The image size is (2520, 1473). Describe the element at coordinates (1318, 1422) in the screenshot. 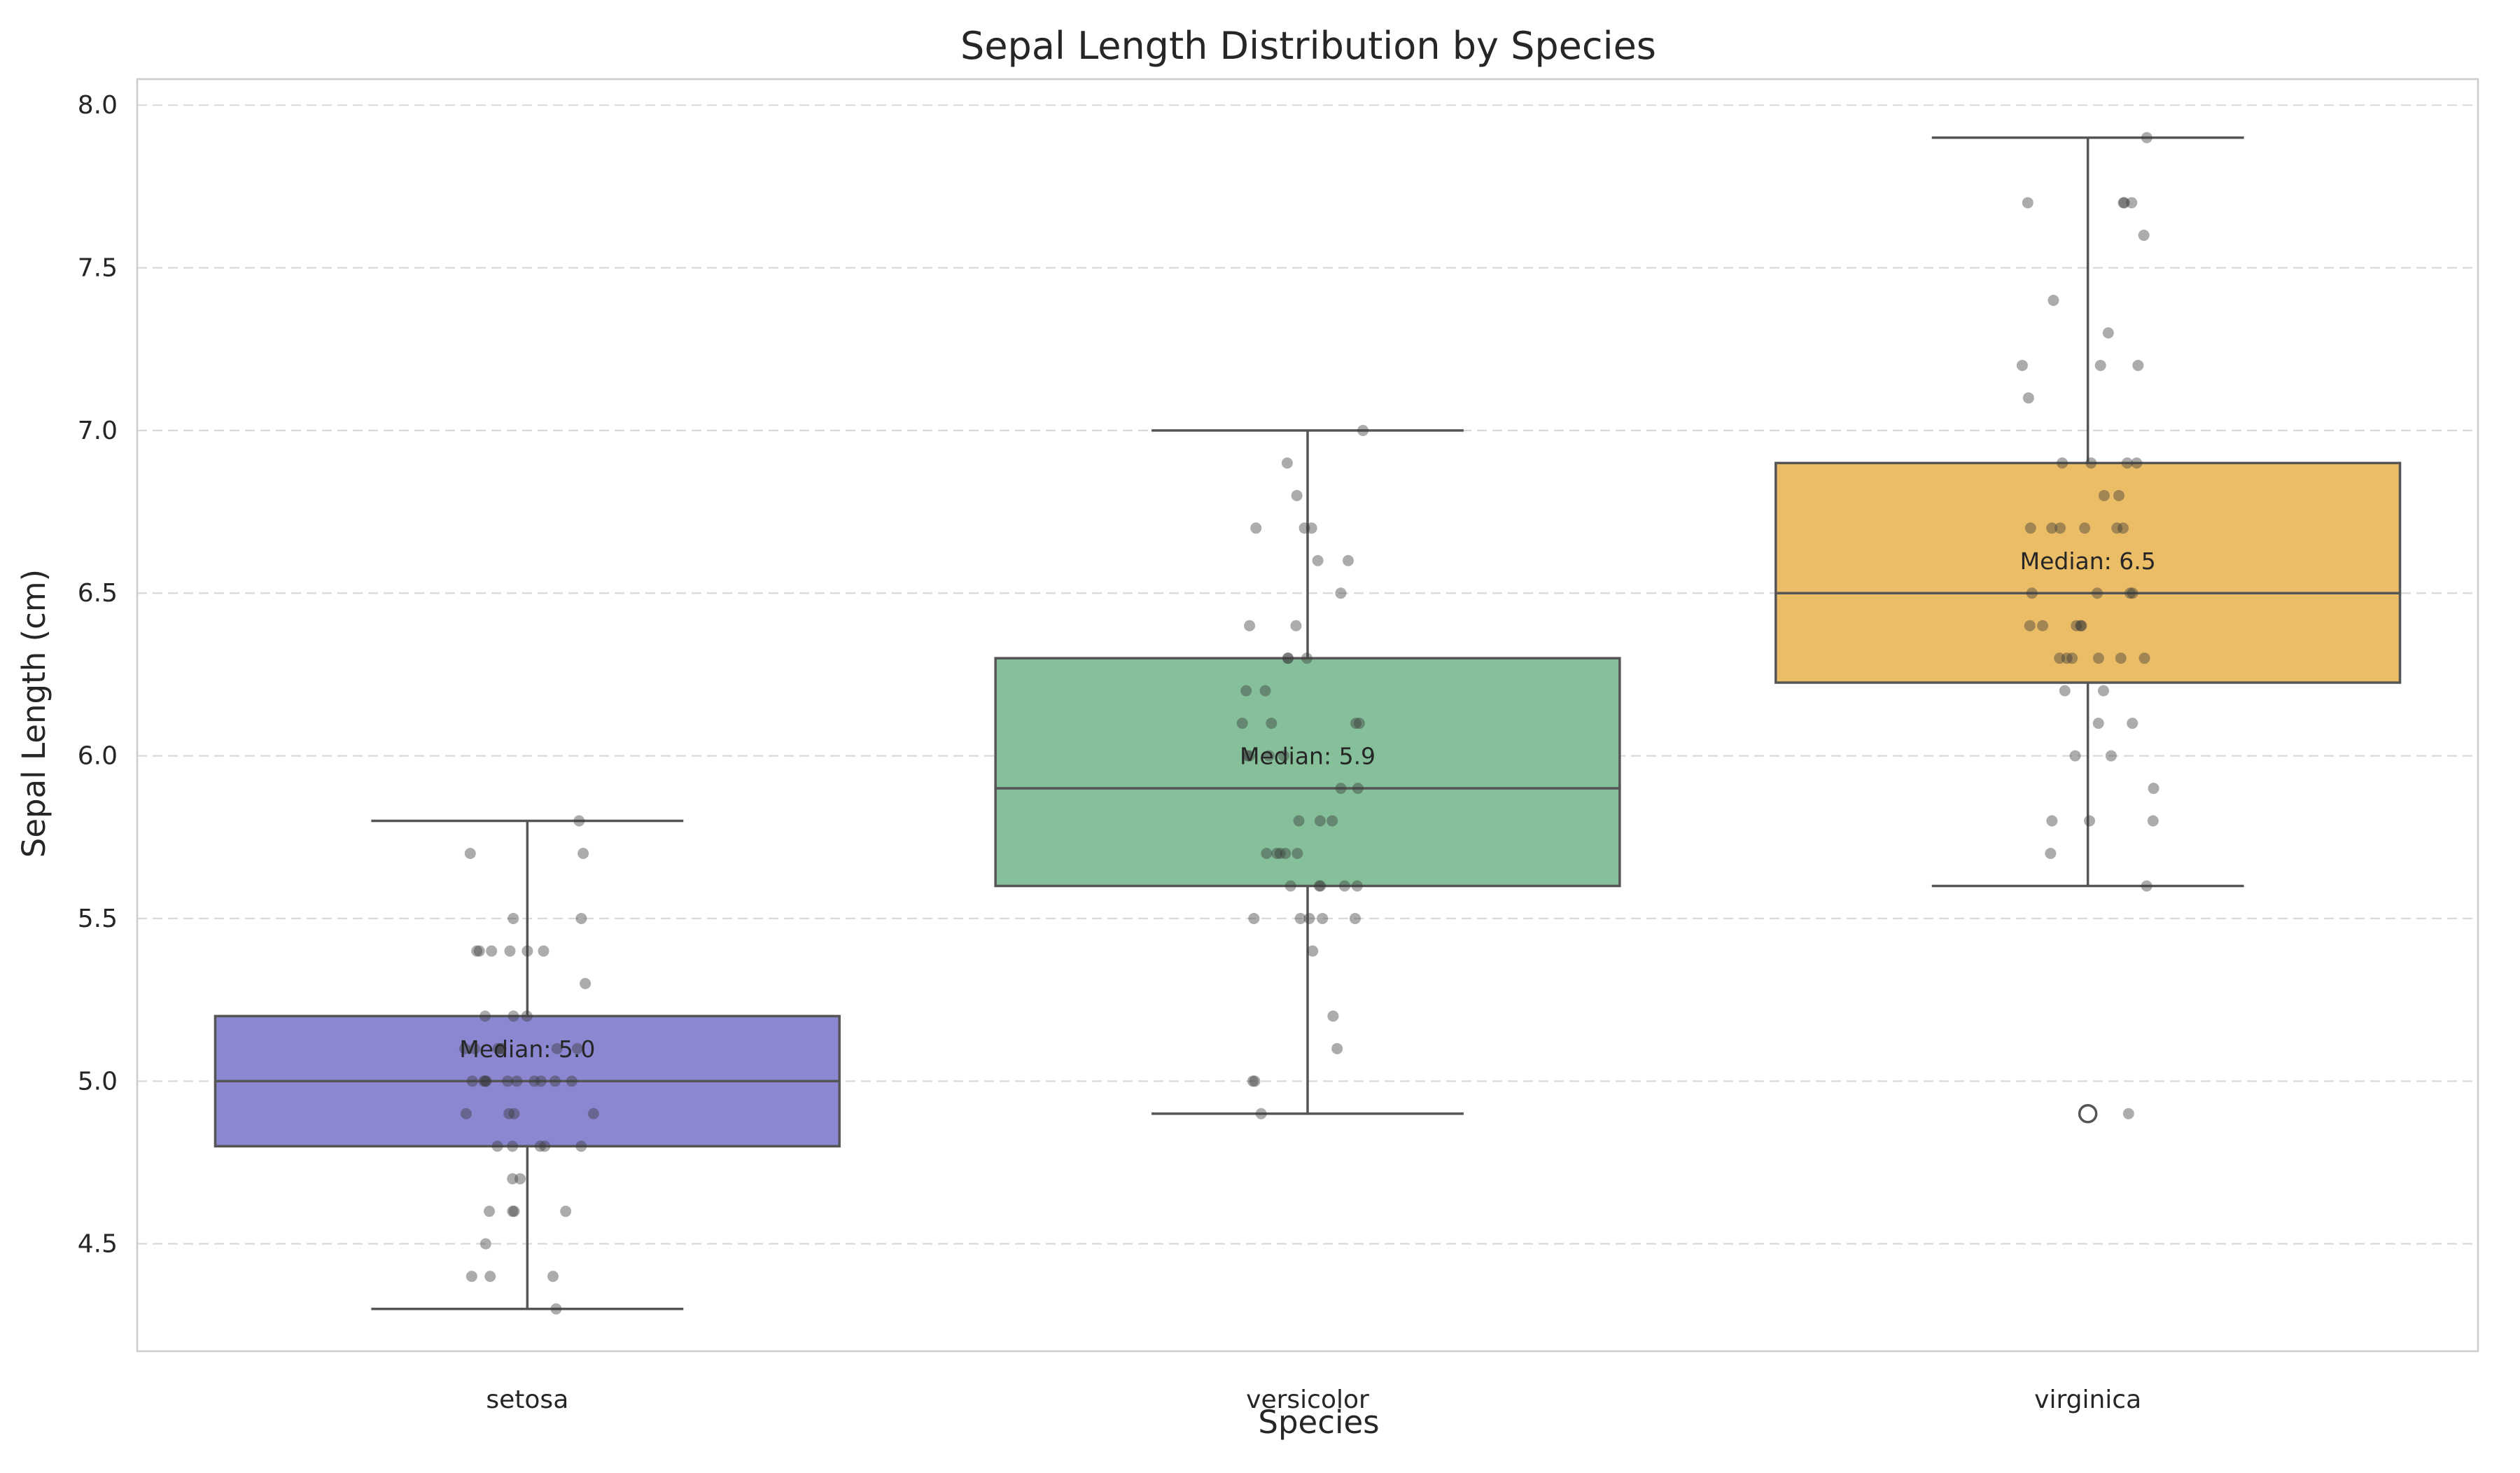

I see `x-axis-label: Species` at that location.